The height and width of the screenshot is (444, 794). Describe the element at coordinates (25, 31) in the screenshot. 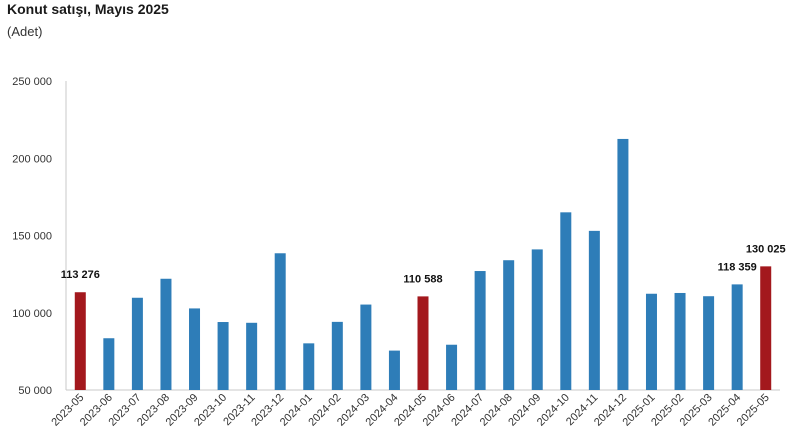

I see `chart-subtitle: (Adet)` at that location.